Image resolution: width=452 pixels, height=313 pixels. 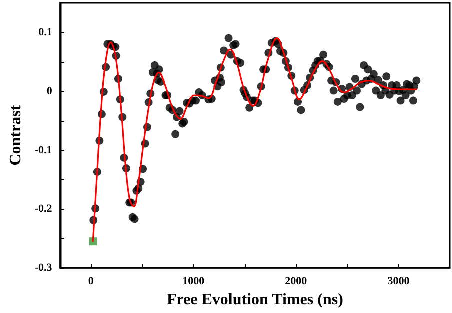 What do you see at coordinates (255, 300) in the screenshot?
I see `x-axis-title: Free Evolution Times (ns)` at bounding box center [255, 300].